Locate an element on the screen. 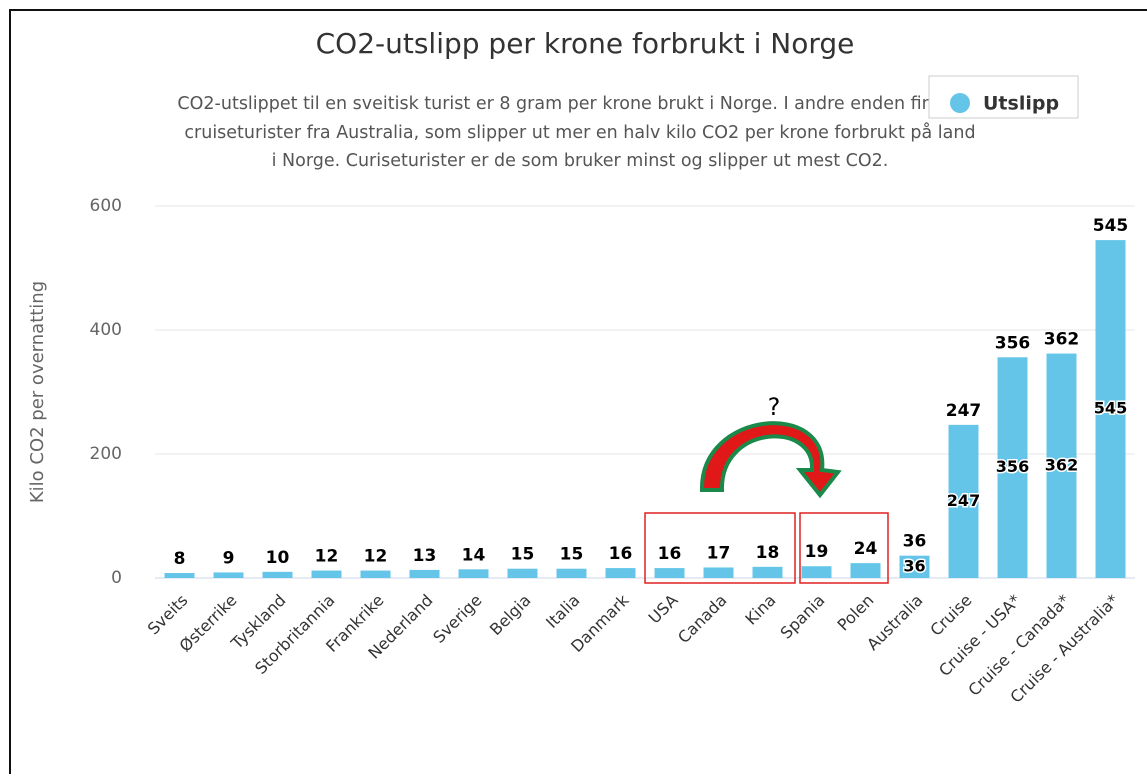  data-label: 36 is located at coordinates (915, 542).